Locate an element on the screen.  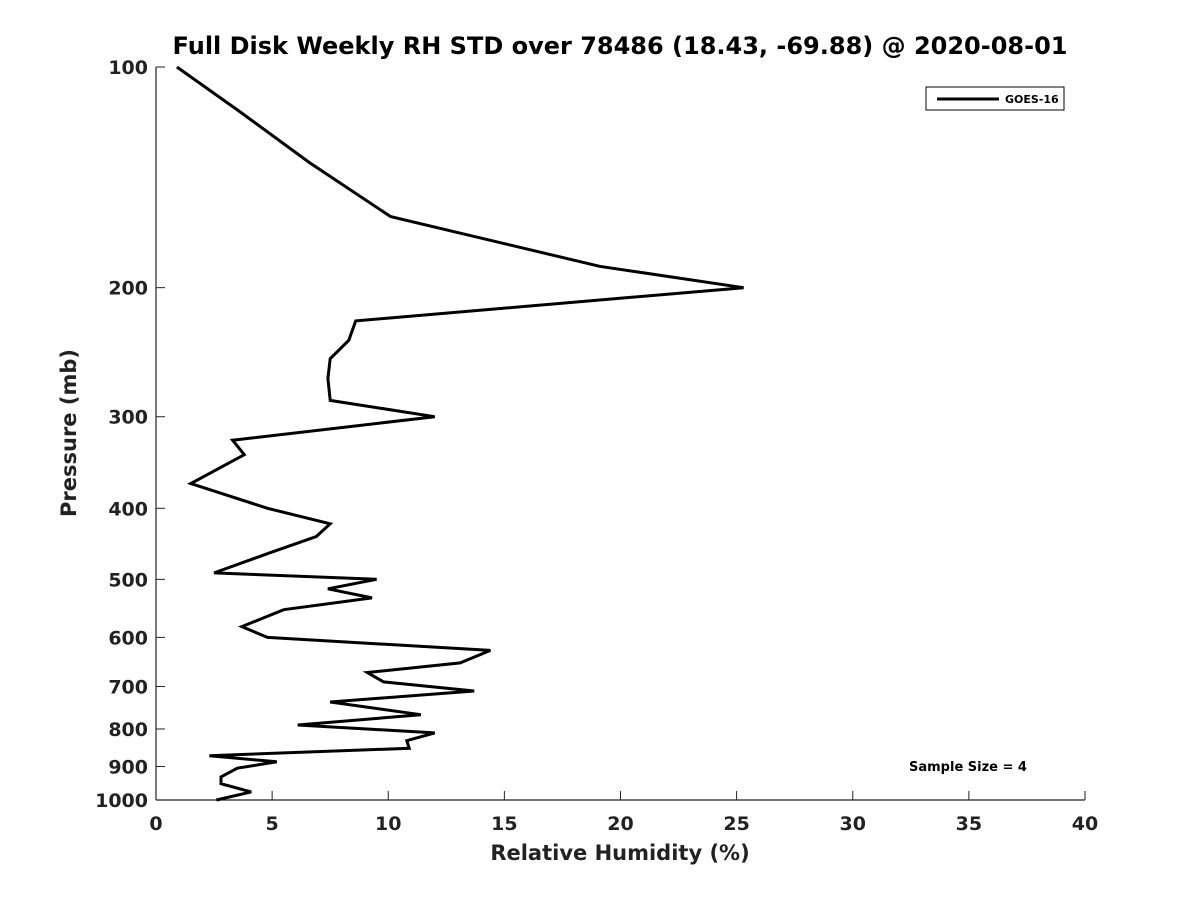
y-axis-ticks: 100 200 300 400 500 600 700 800 900 1000 is located at coordinates (130, 434).